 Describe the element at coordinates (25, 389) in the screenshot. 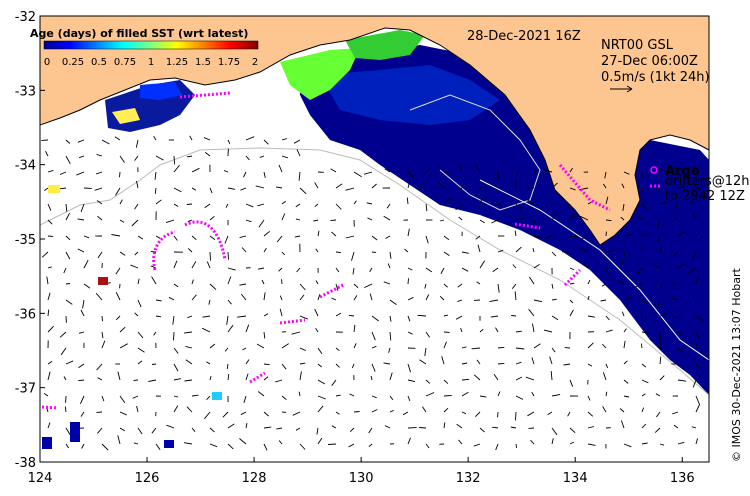

I see `lat-tick-label: -37` at that location.